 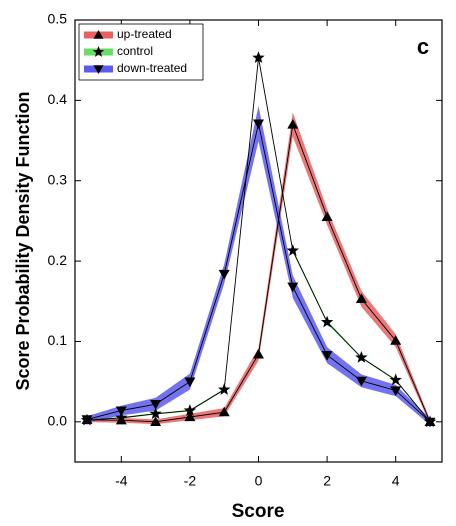 I want to click on x-tick-label: 2, so click(x=327, y=481).